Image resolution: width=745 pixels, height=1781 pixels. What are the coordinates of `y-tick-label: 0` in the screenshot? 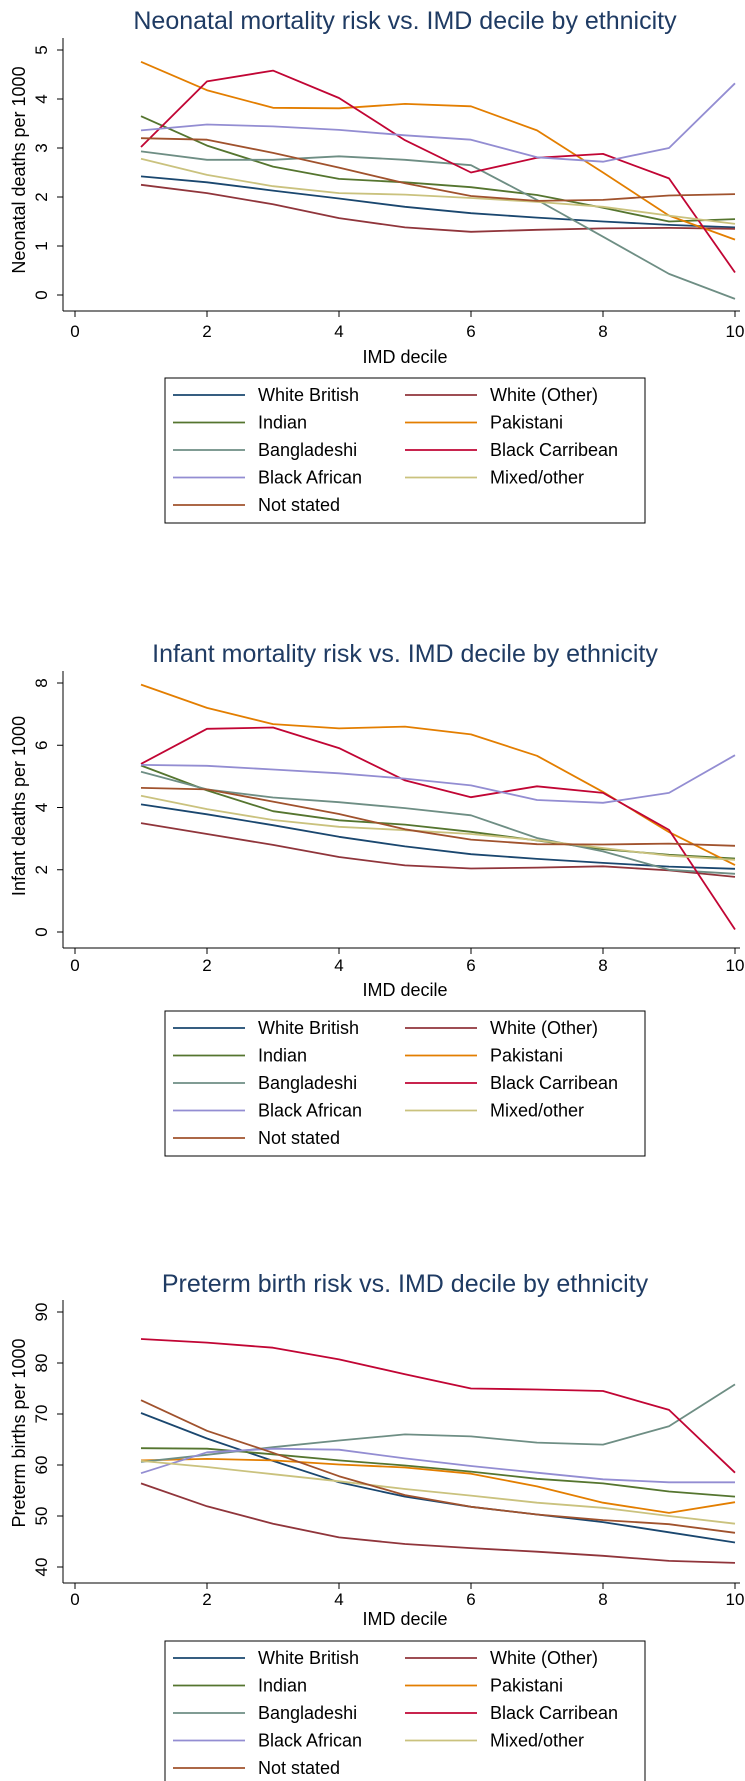 It's located at (41, 294).